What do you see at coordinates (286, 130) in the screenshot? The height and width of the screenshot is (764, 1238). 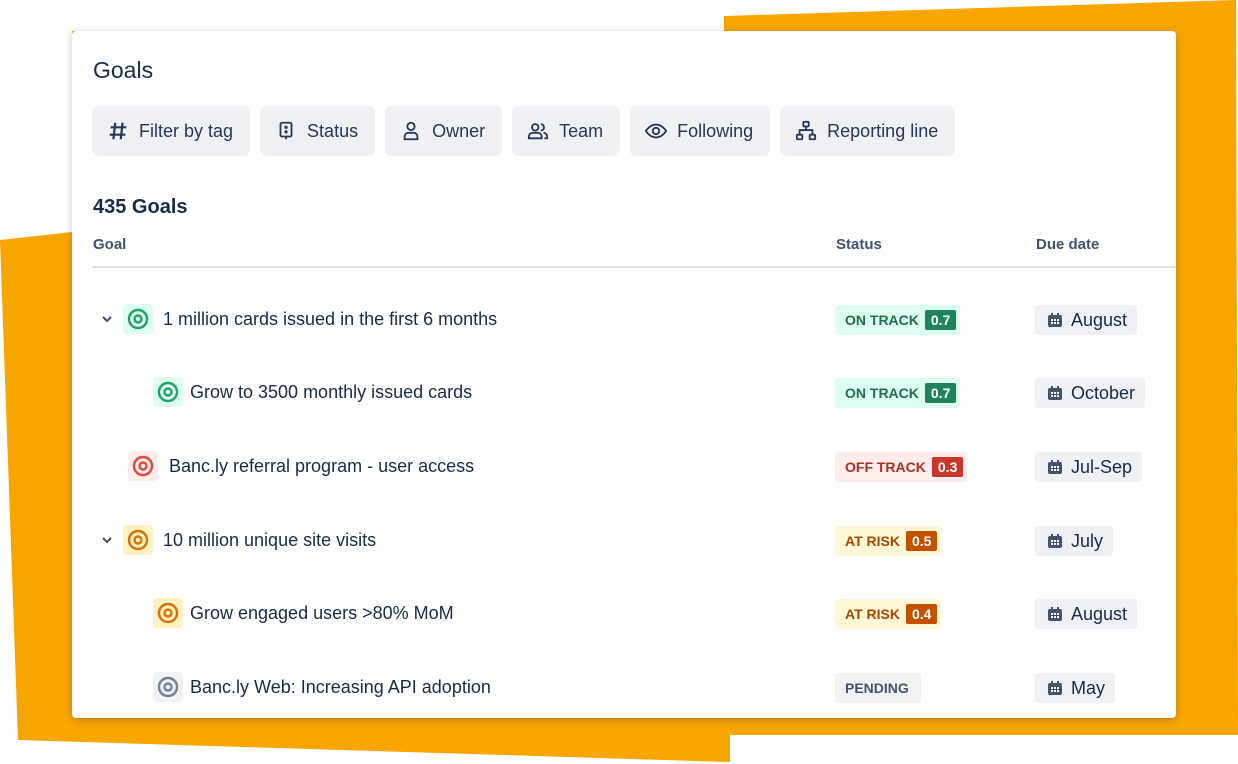 I see `status-icon` at bounding box center [286, 130].